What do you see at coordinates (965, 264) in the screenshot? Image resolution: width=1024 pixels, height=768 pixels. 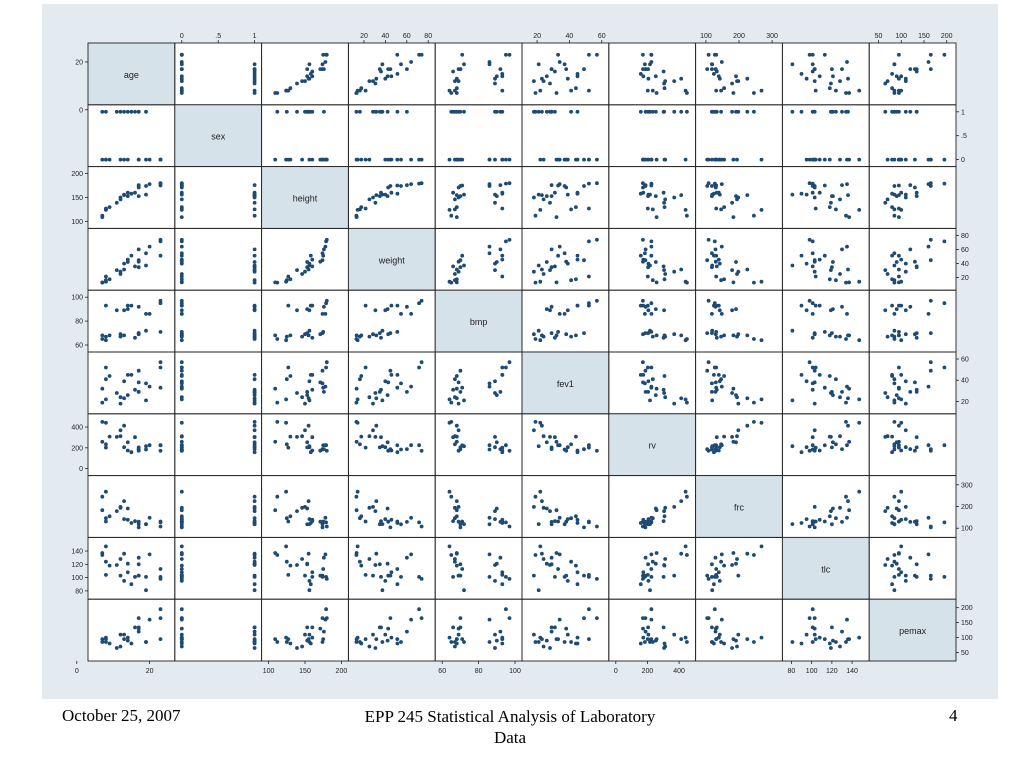 I see `y-tick-label-weight: 40` at bounding box center [965, 264].